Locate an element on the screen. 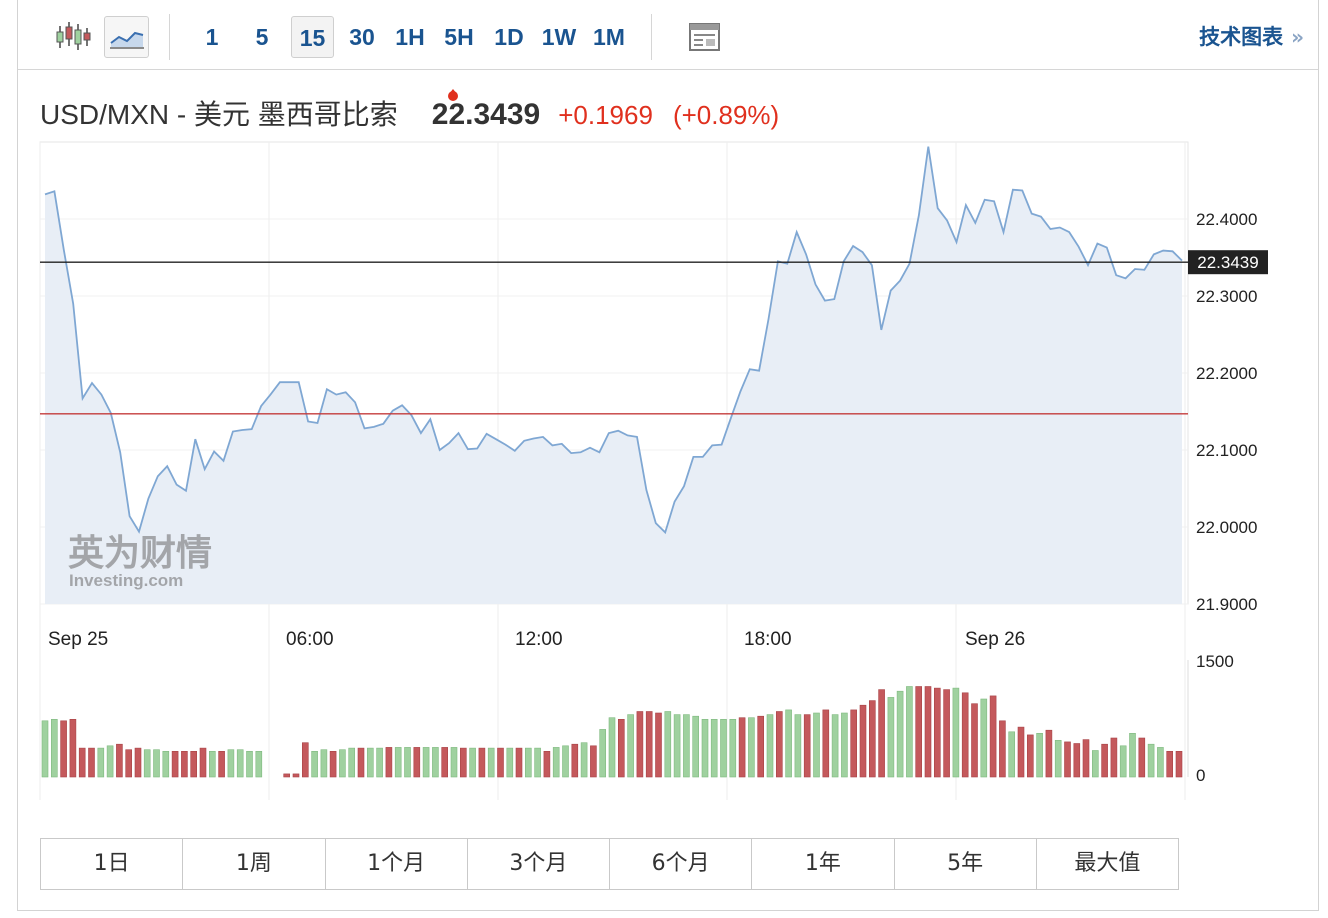 Image resolution: width=1328 pixels, height=918 pixels. y-tick-label: 22.0000 is located at coordinates (1226, 527).